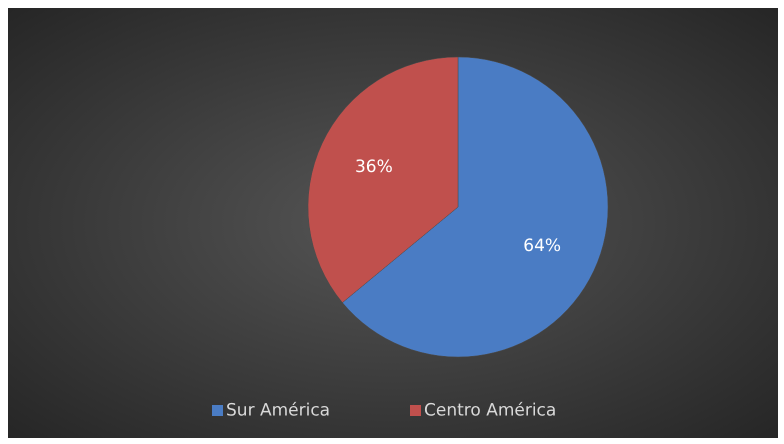 The image size is (784, 444). Describe the element at coordinates (373, 167) in the screenshot. I see `data-label: 36%` at that location.